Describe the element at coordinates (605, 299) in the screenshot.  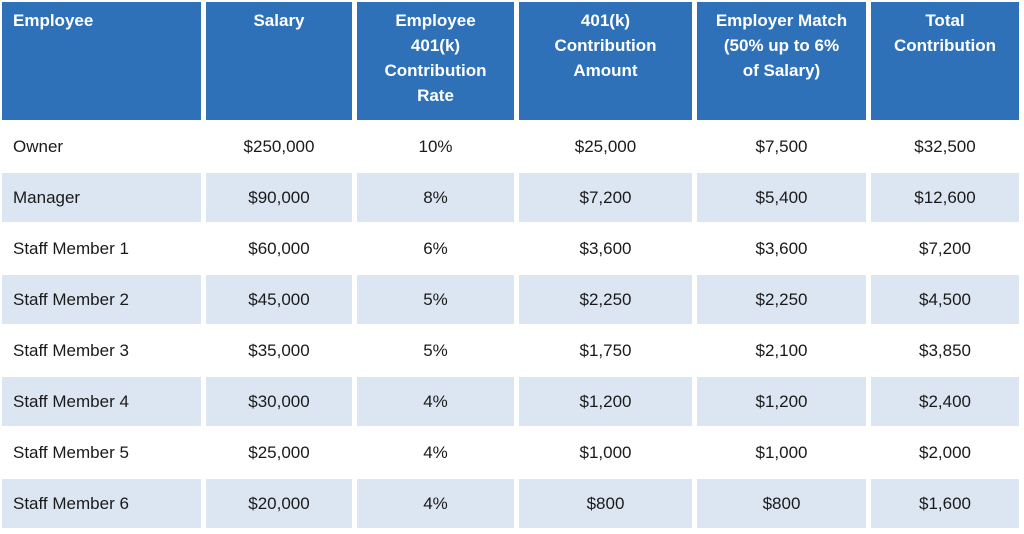
I see `cell-contribution-amount: $2,250` at that location.